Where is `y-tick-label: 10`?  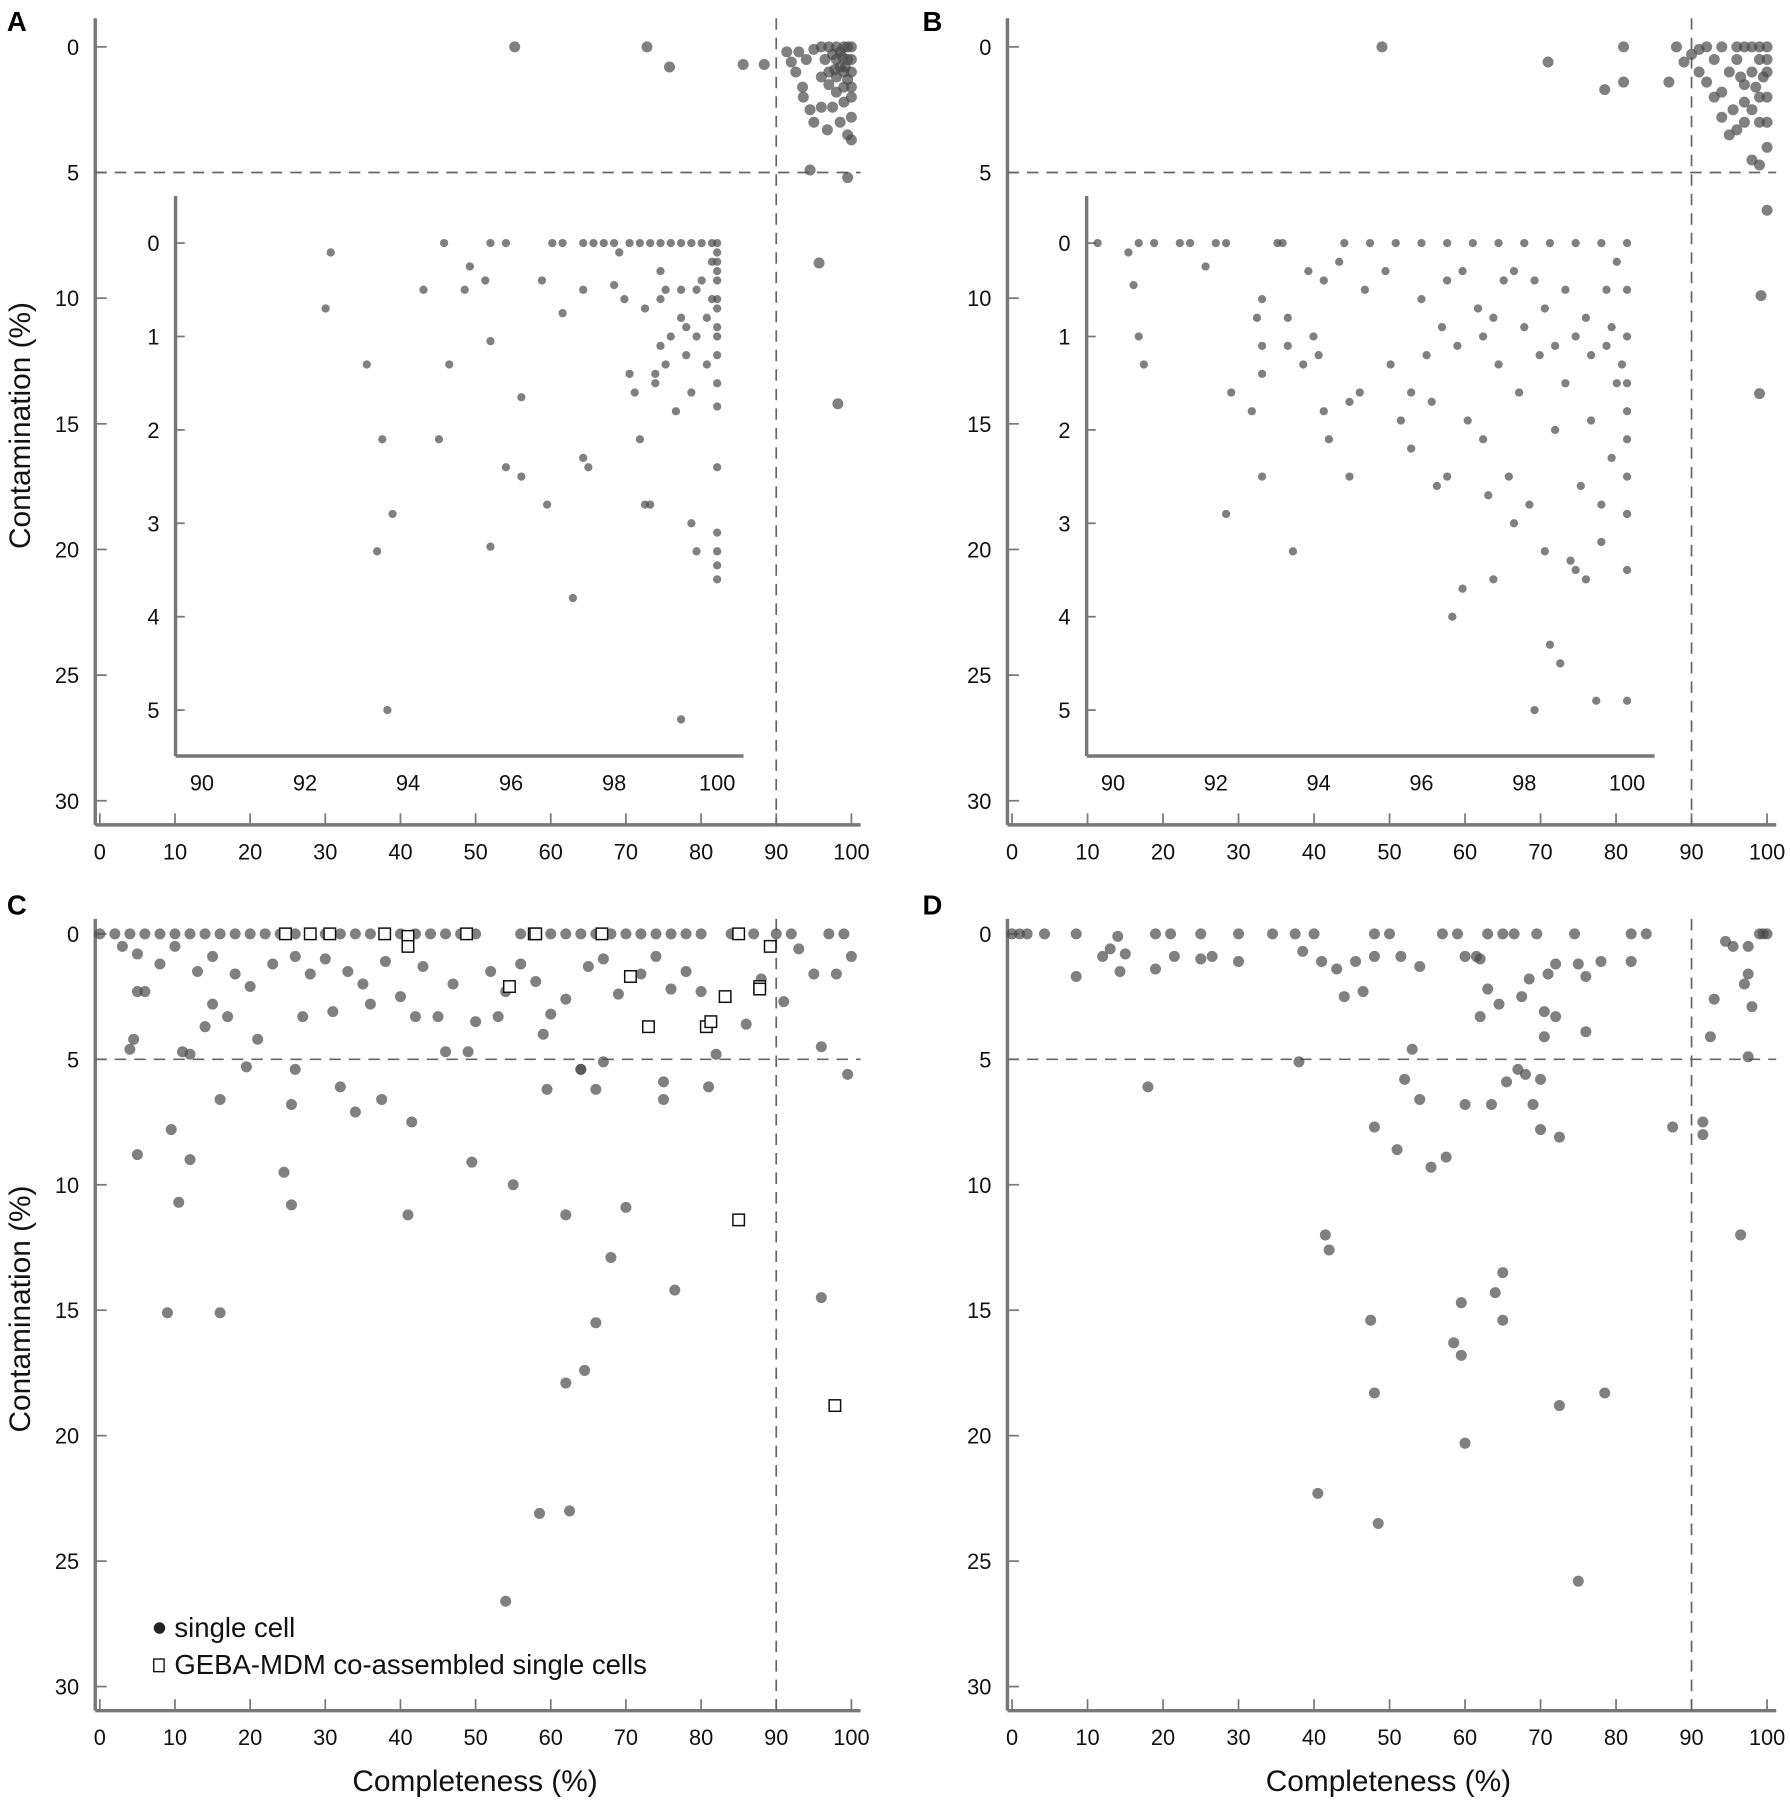
y-tick-label: 10 is located at coordinates (67, 298).